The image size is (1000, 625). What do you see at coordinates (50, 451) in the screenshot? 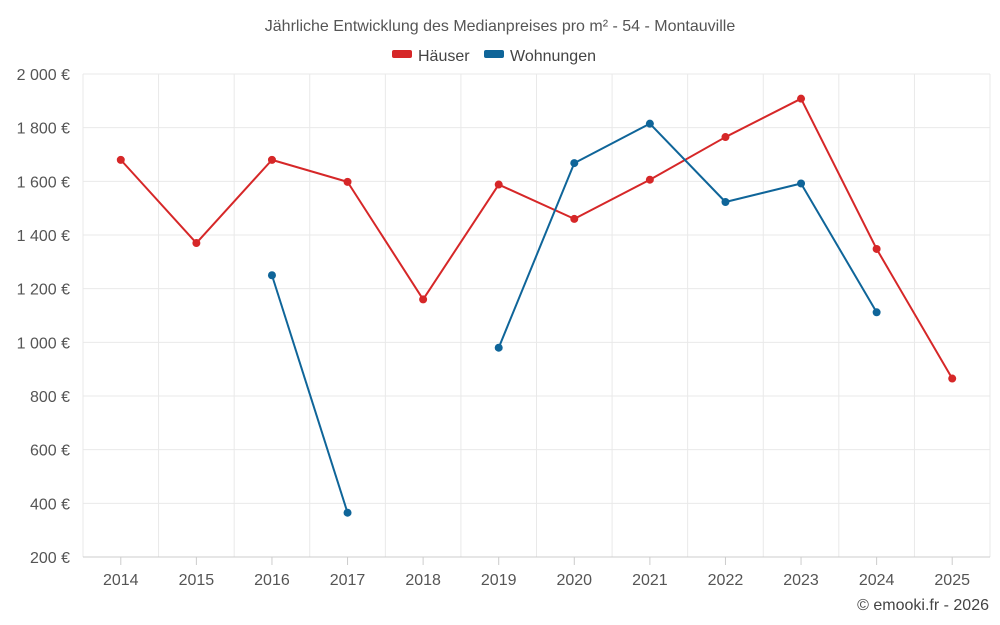
I see `y-tick-label: 600 €` at bounding box center [50, 451].